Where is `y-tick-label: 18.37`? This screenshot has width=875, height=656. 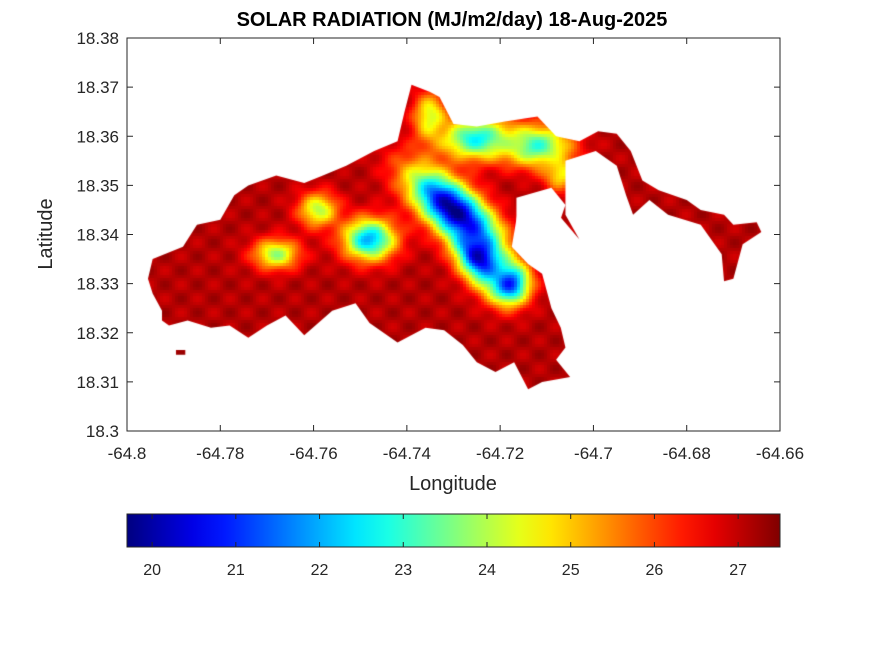 y-tick-label: 18.37 is located at coordinates (97, 87).